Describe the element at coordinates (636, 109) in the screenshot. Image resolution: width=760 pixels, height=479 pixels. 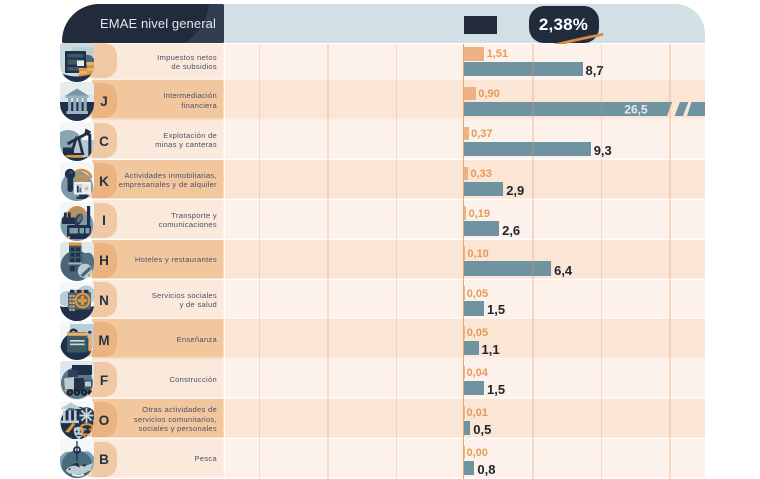
I see `svg-text: 26,5` at that location.